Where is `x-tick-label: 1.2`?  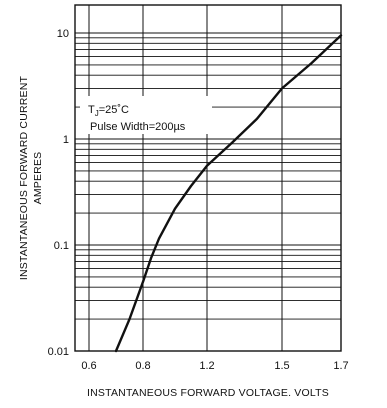 x-tick-label: 1.2 is located at coordinates (206, 366).